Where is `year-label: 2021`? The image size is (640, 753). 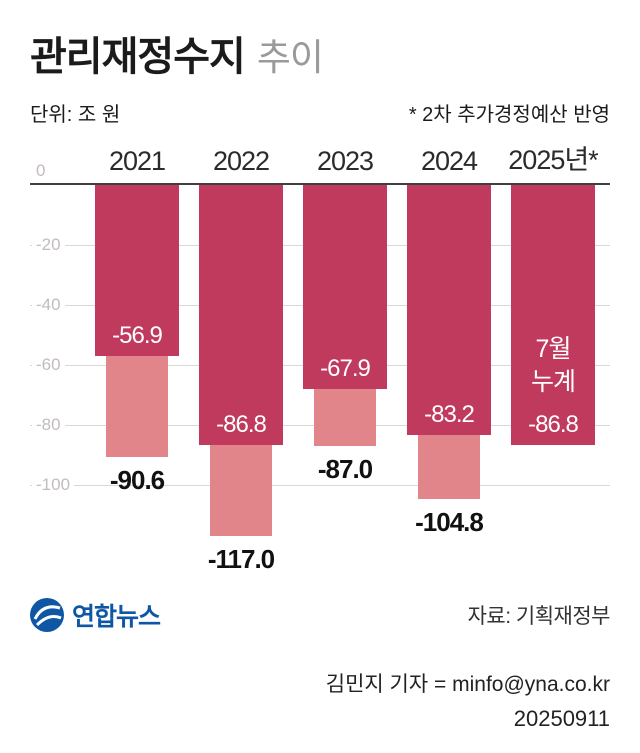 year-label: 2021 is located at coordinates (137, 161).